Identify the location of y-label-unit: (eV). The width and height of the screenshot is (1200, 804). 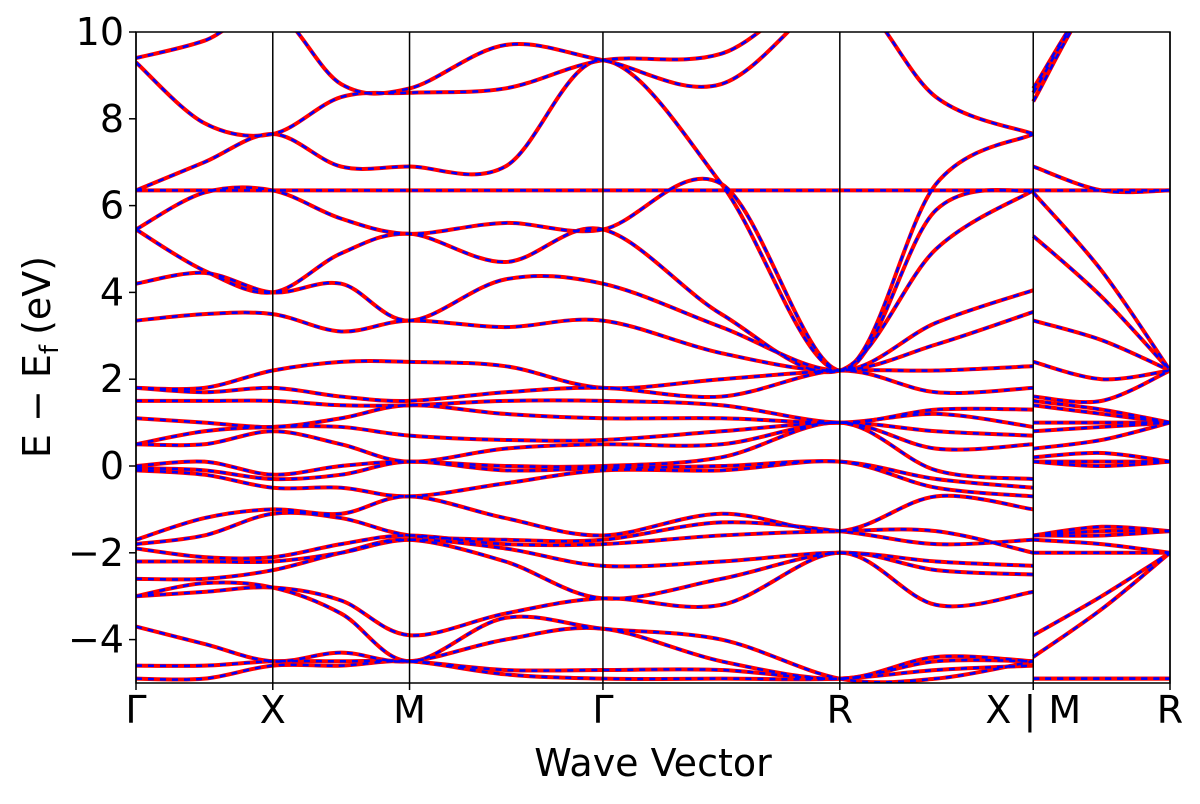
(37, 295).